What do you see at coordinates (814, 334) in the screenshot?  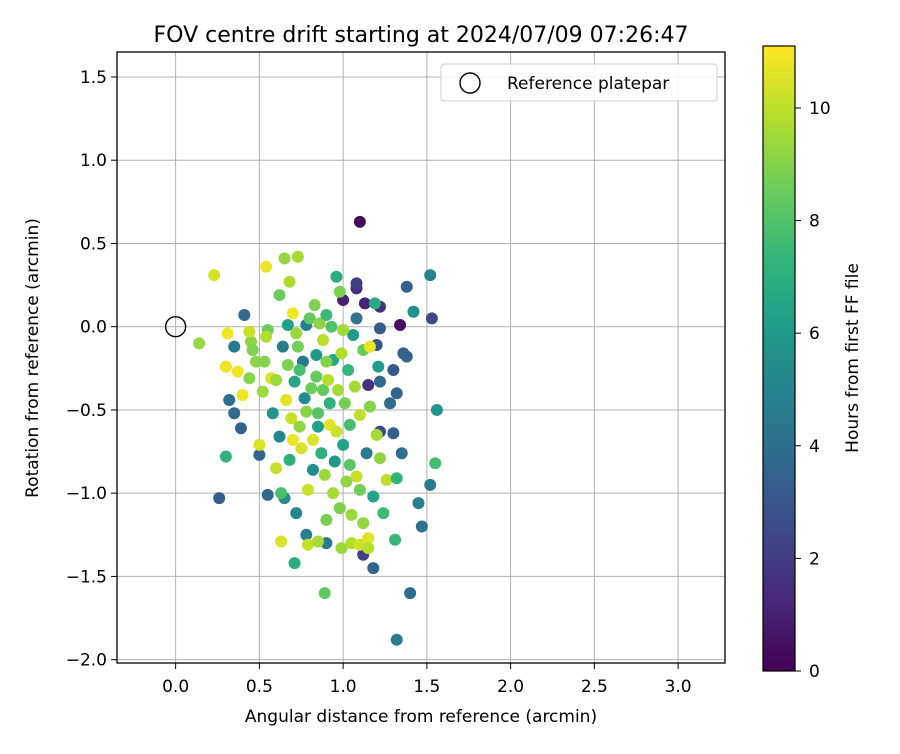 I see `colorbar-tick-label: 6` at bounding box center [814, 334].